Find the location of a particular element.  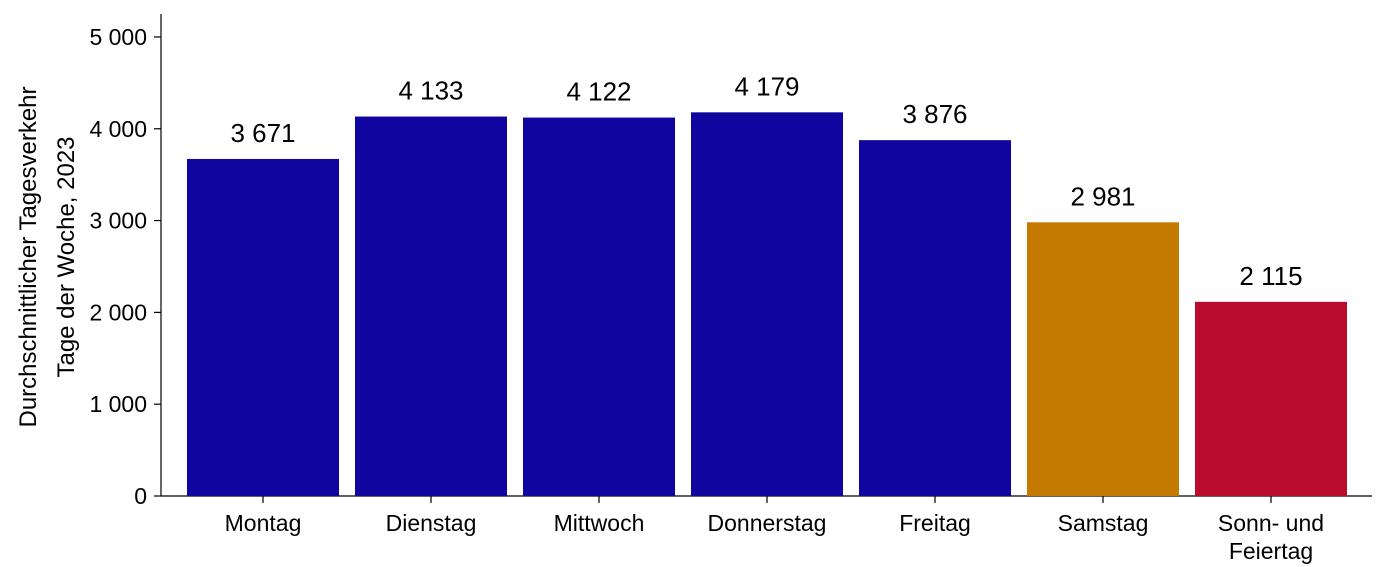

x-tick-label: Donnerstag is located at coordinates (767, 523).